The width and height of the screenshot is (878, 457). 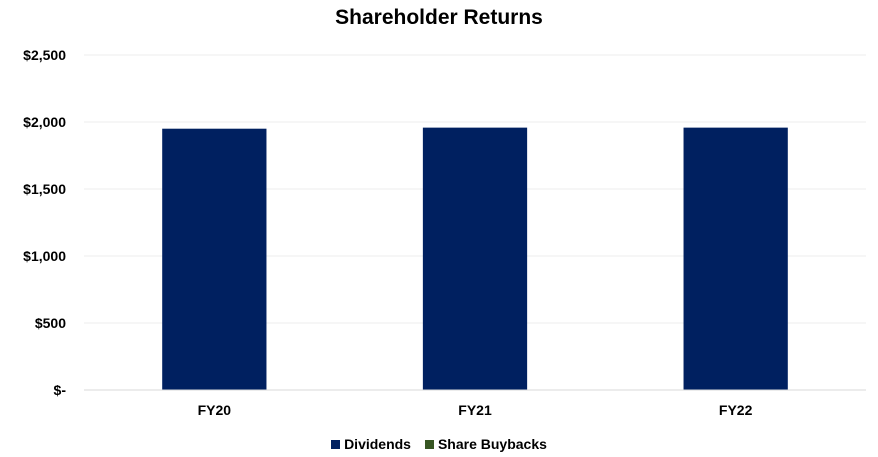 What do you see at coordinates (736, 410) in the screenshot?
I see `x-tick-label: FY22` at bounding box center [736, 410].